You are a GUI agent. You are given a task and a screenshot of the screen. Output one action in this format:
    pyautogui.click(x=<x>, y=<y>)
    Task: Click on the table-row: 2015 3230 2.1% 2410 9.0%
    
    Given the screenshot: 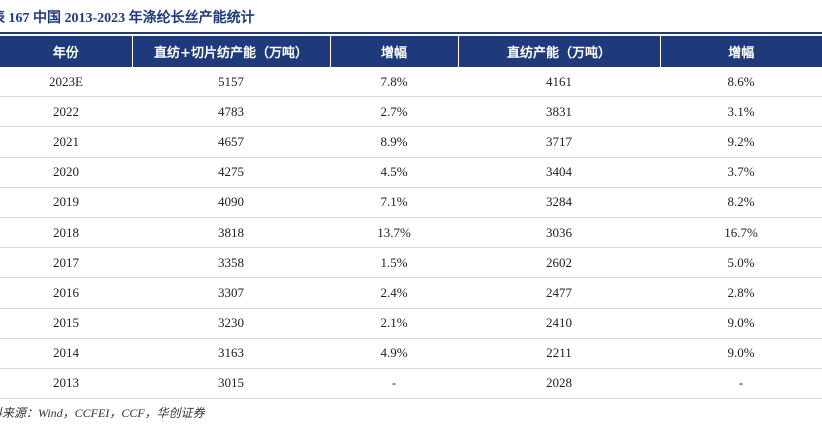 What is the action you would take?
    pyautogui.click(x=411, y=323)
    